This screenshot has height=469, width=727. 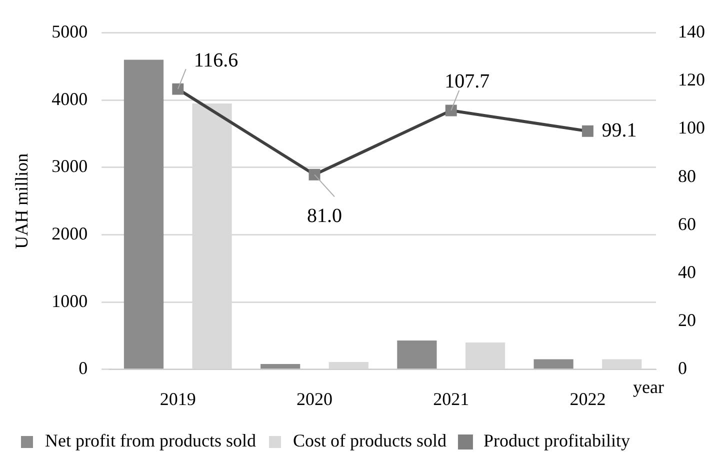 What do you see at coordinates (22, 201) in the screenshot?
I see `y-axis-title: UAH million` at bounding box center [22, 201].